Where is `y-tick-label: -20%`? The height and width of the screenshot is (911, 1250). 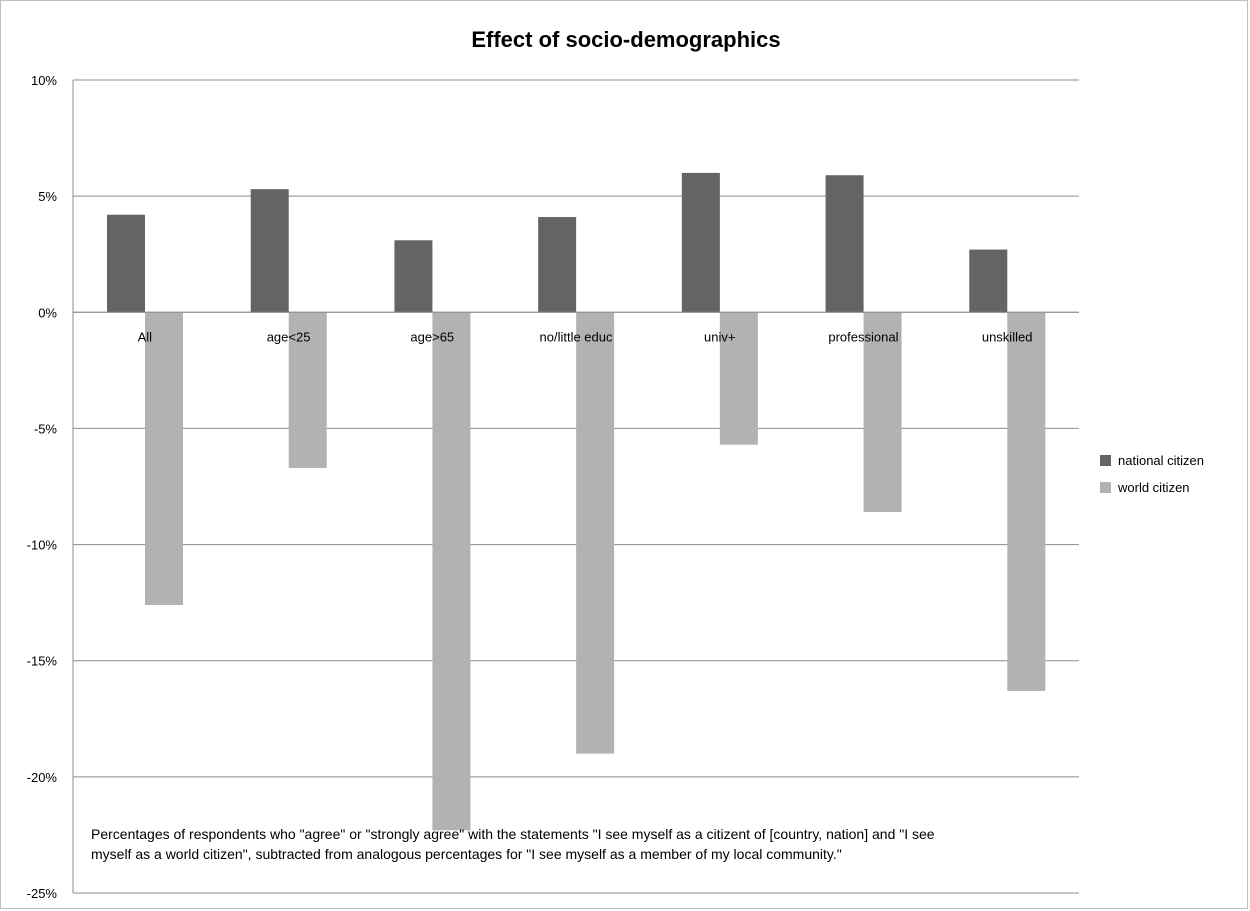 y-tick-label: -20% is located at coordinates (42, 777).